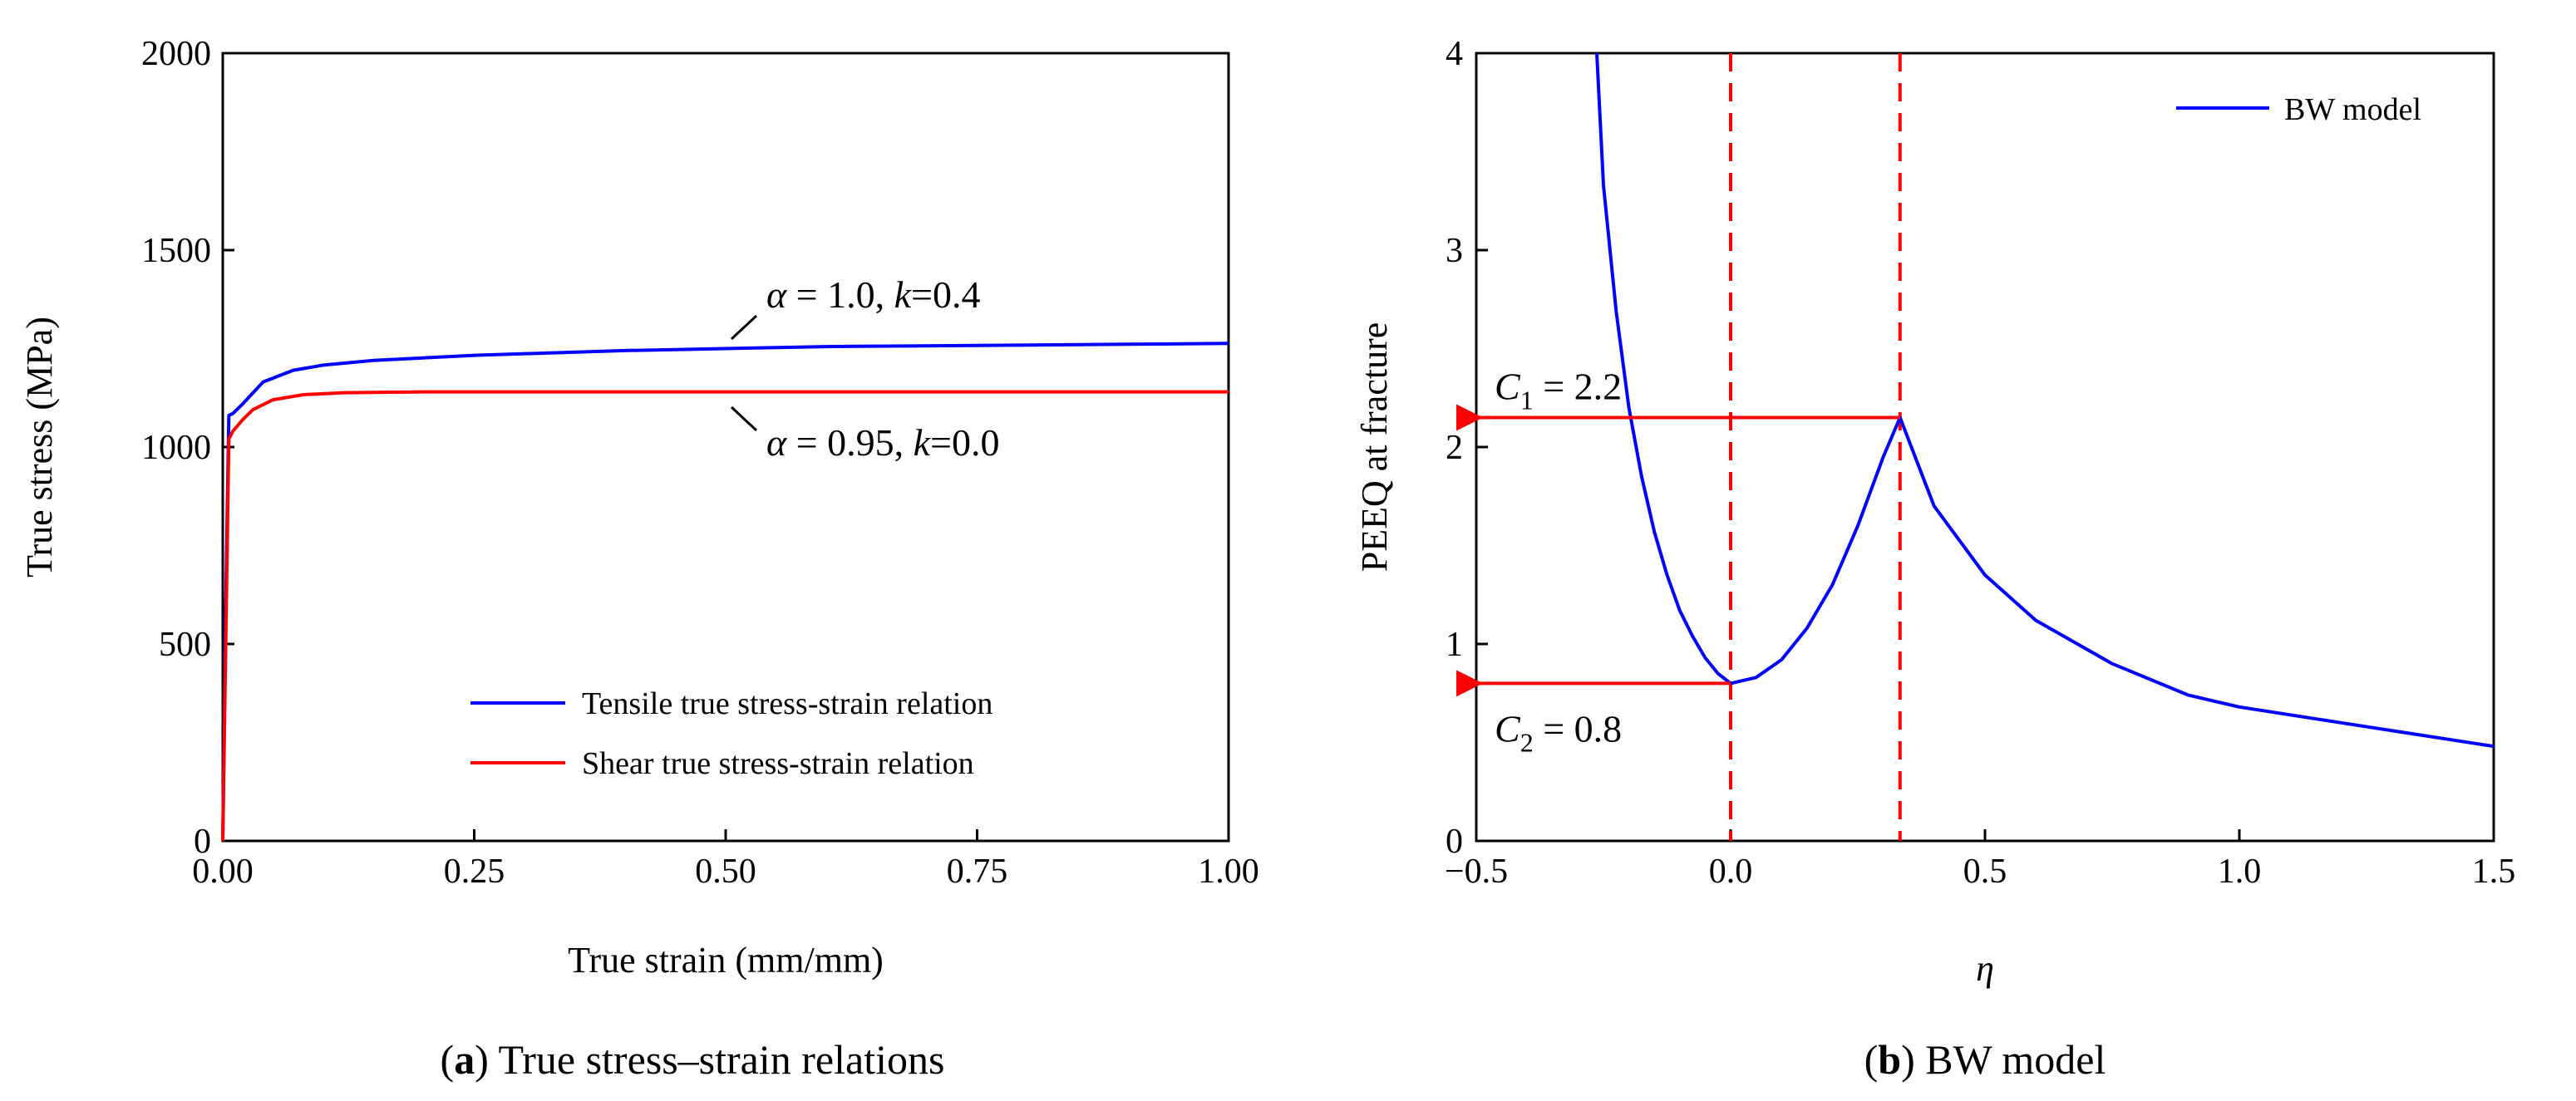  What do you see at coordinates (882, 442) in the screenshot?
I see `shear-annotation: α = 0.95, k=0.0` at bounding box center [882, 442].